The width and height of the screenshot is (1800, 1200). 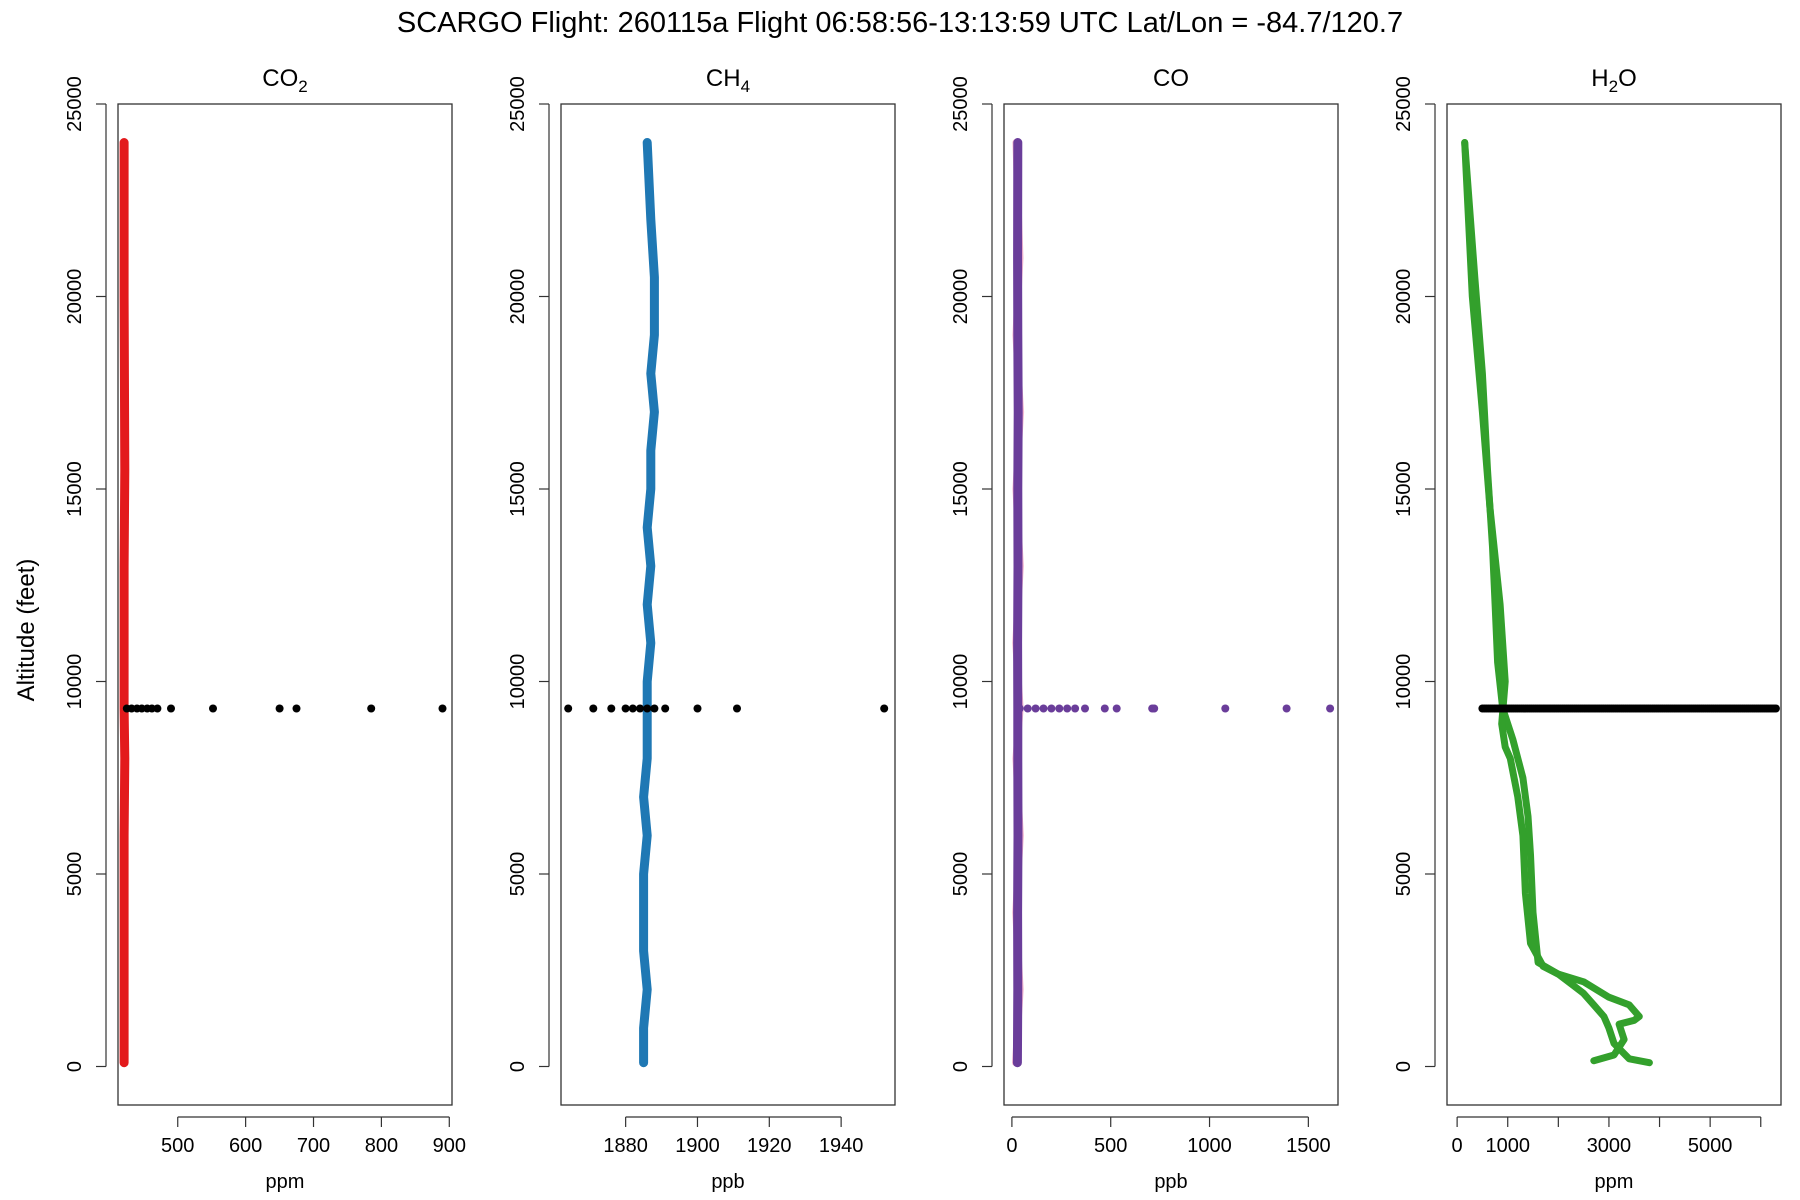 What do you see at coordinates (841, 1146) in the screenshot?
I see `x-tick-label: 1940` at bounding box center [841, 1146].